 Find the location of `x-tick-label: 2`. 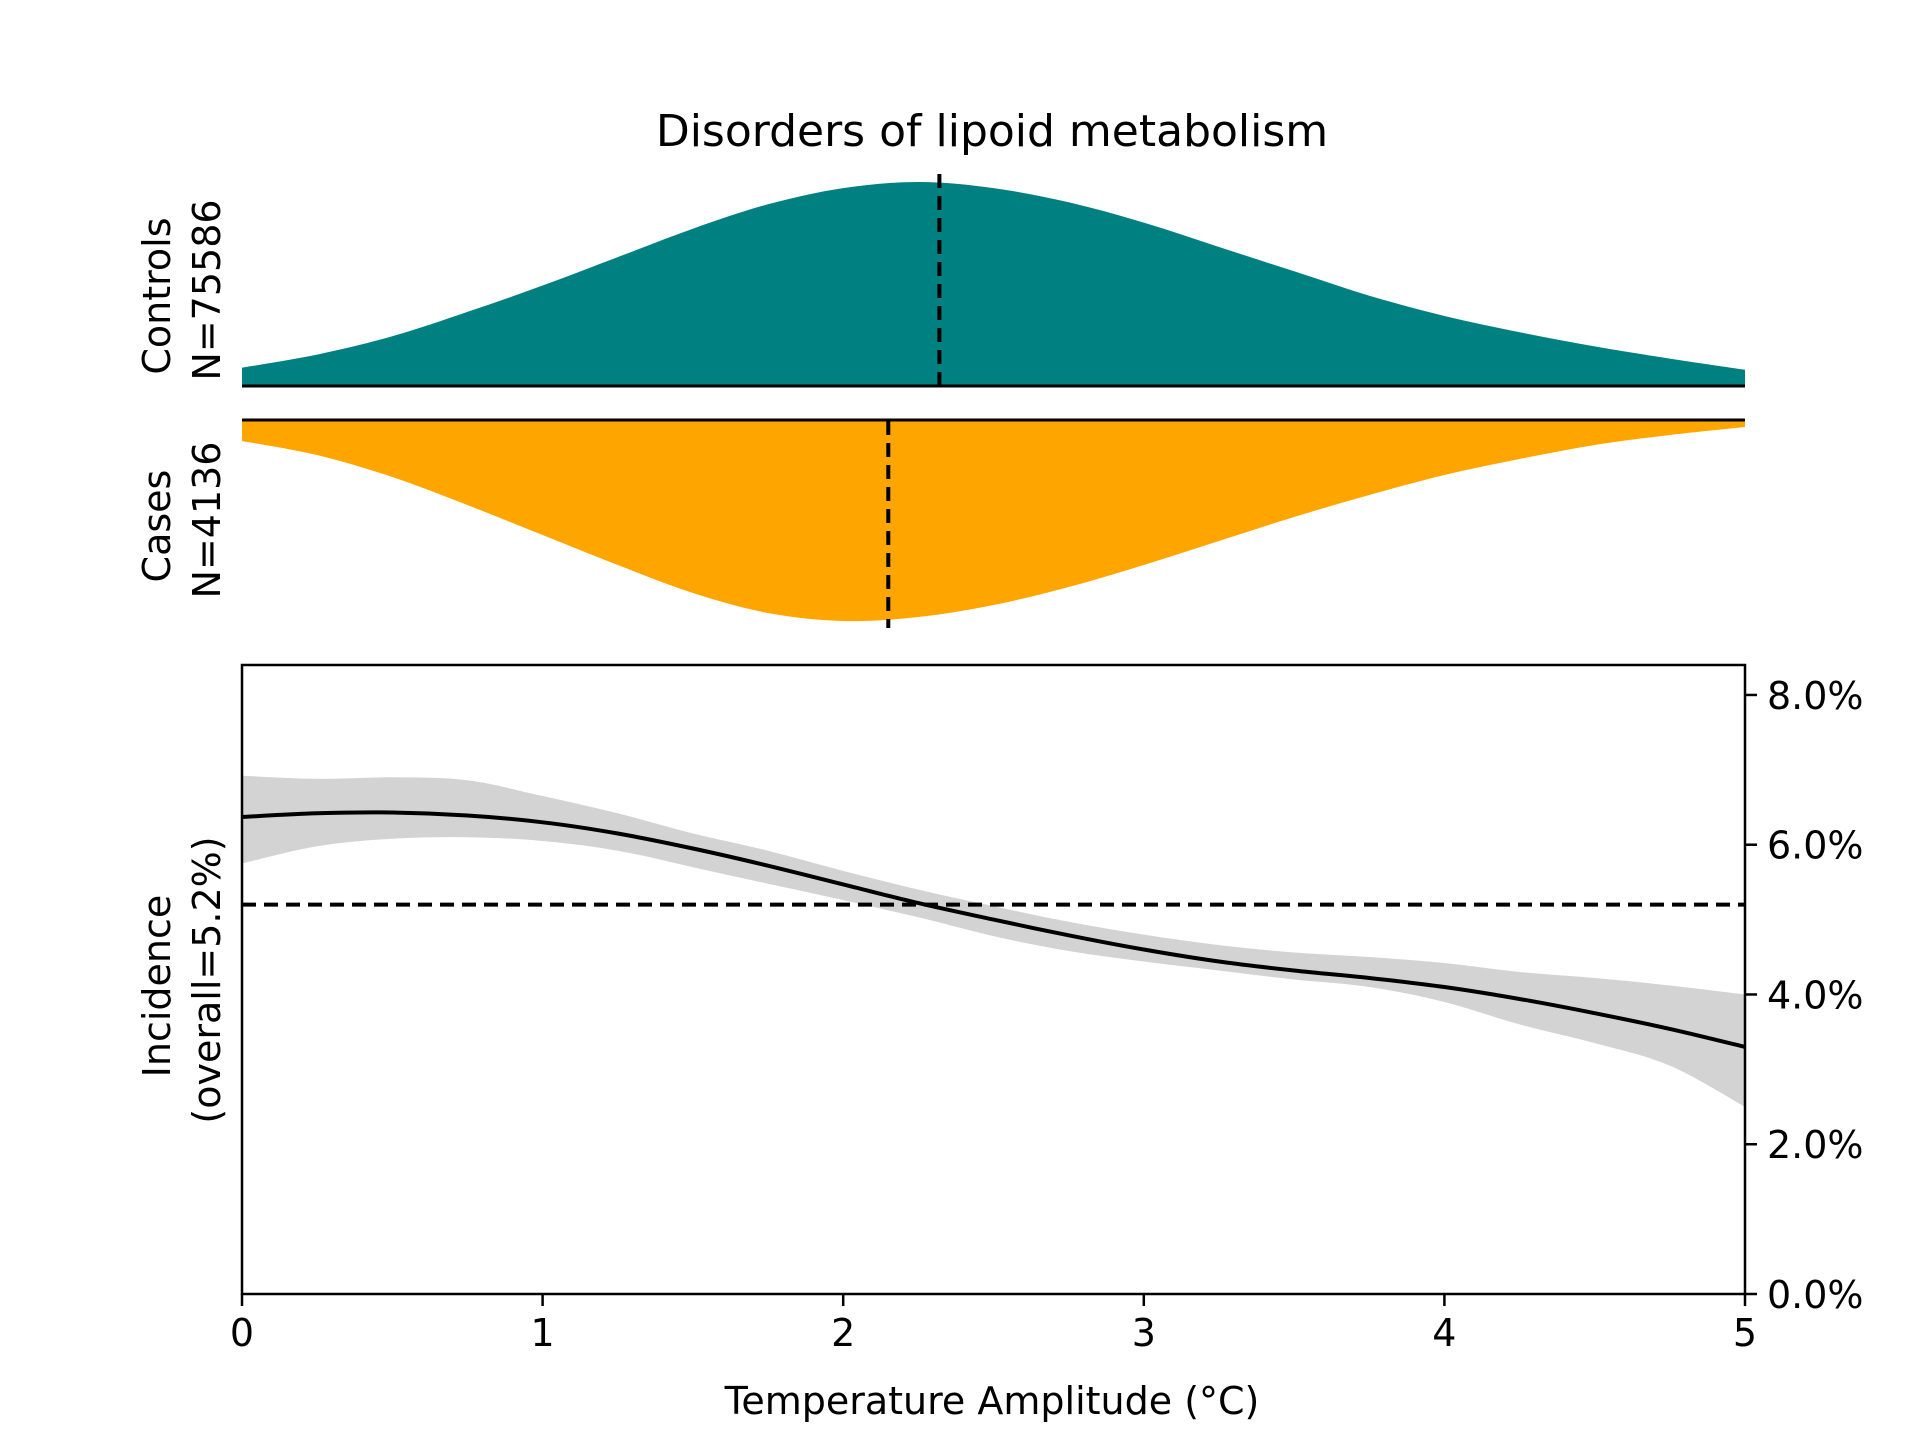

x-tick-label: 2 is located at coordinates (843, 1333).